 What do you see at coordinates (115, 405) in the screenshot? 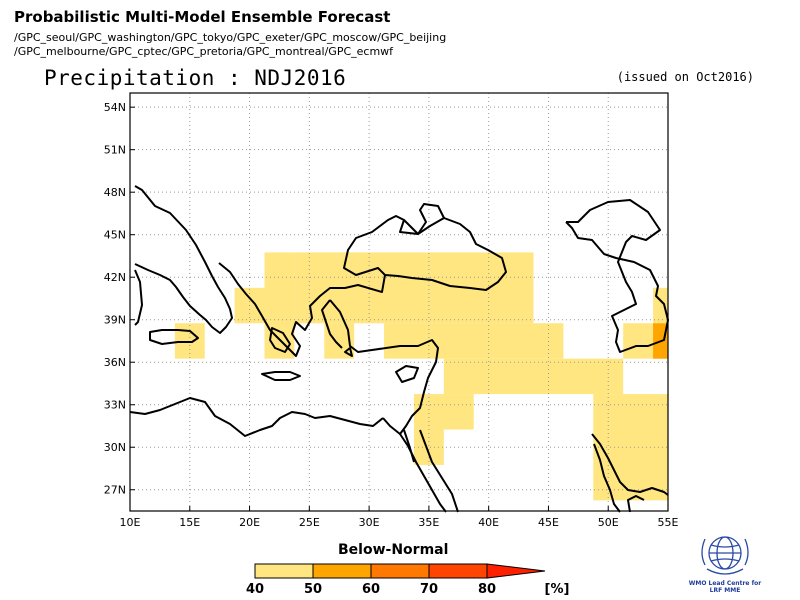
I see `lat-tick-label: 33N` at bounding box center [115, 405].